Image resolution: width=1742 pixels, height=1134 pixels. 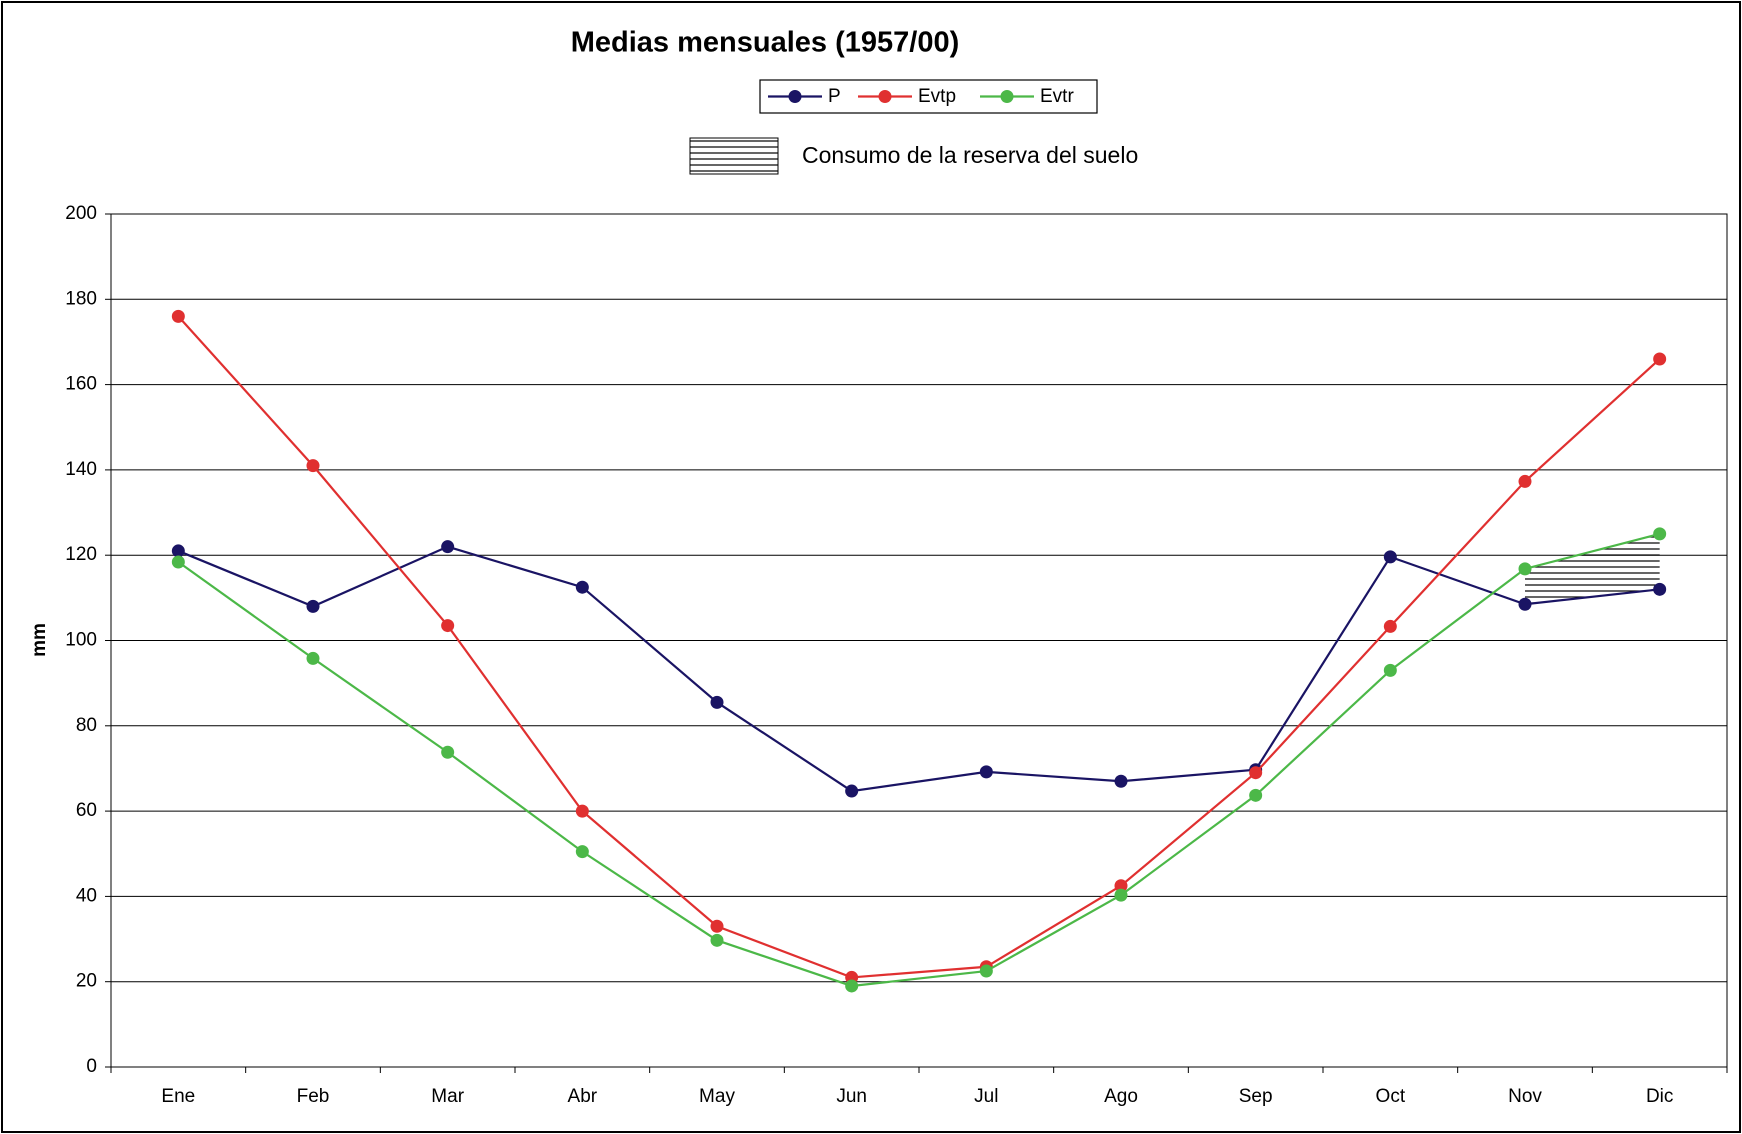 I want to click on x-tick-label: Sep, so click(x=1256, y=1096).